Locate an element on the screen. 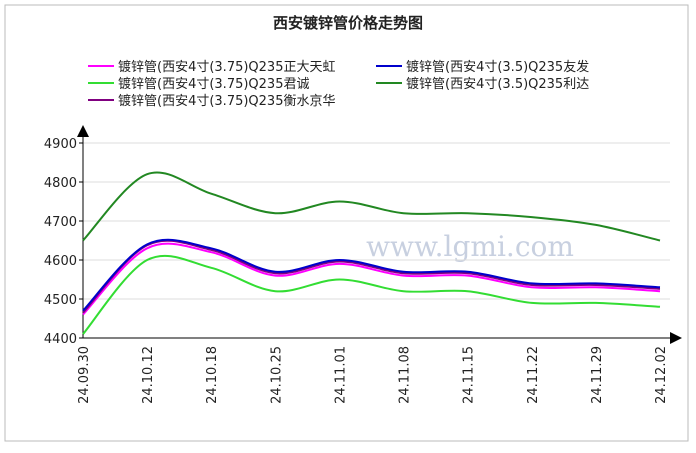 The image size is (696, 453). x-tick-label: 24.11.22 is located at coordinates (533, 375).